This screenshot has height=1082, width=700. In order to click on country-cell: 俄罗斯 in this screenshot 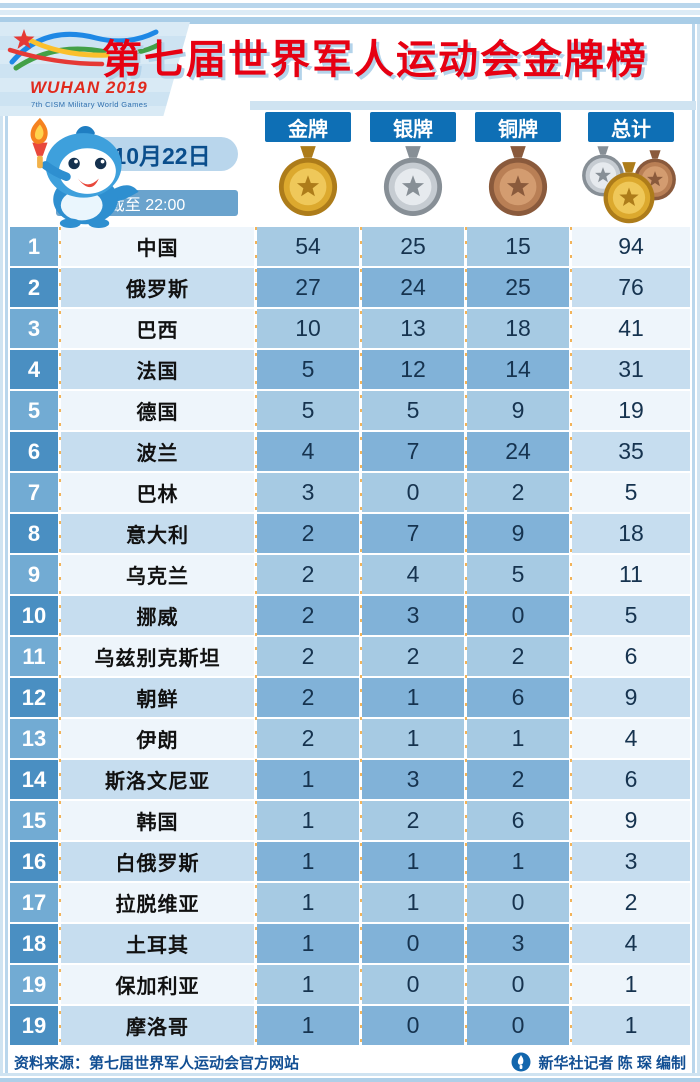, I will do `click(157, 287)`.